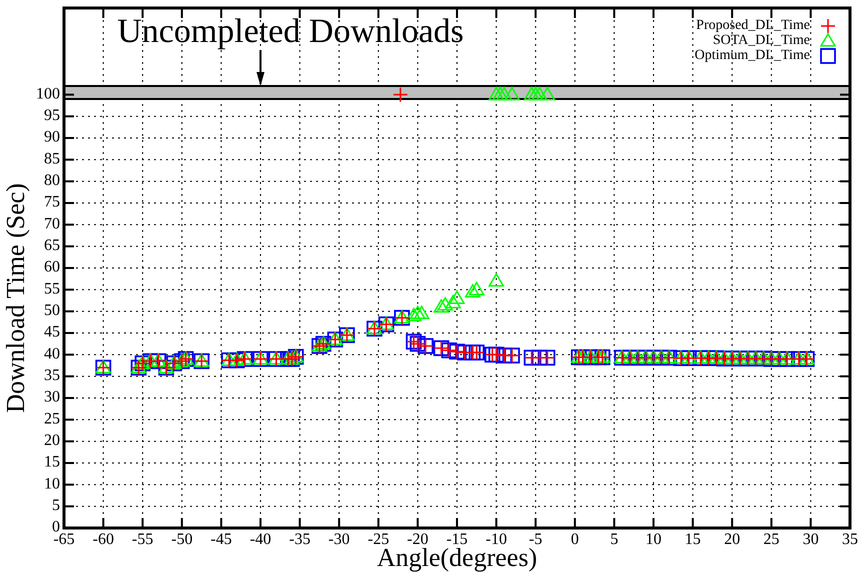  I want to click on x-tick-label: -45, so click(221, 539).